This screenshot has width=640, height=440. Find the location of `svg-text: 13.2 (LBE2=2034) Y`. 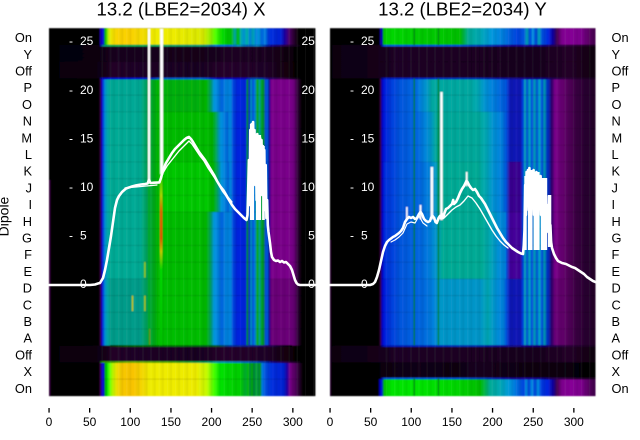

svg-text: 13.2 (LBE2=2034) Y is located at coordinates (462, 10).